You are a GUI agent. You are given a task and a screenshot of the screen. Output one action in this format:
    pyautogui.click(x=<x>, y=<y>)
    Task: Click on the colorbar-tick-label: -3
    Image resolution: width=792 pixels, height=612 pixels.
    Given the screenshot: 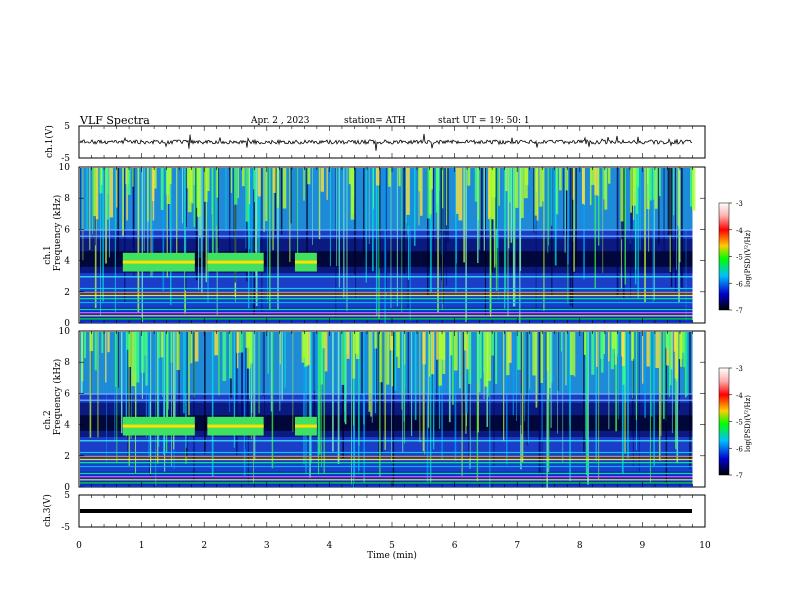 What is the action you would take?
    pyautogui.click(x=739, y=369)
    